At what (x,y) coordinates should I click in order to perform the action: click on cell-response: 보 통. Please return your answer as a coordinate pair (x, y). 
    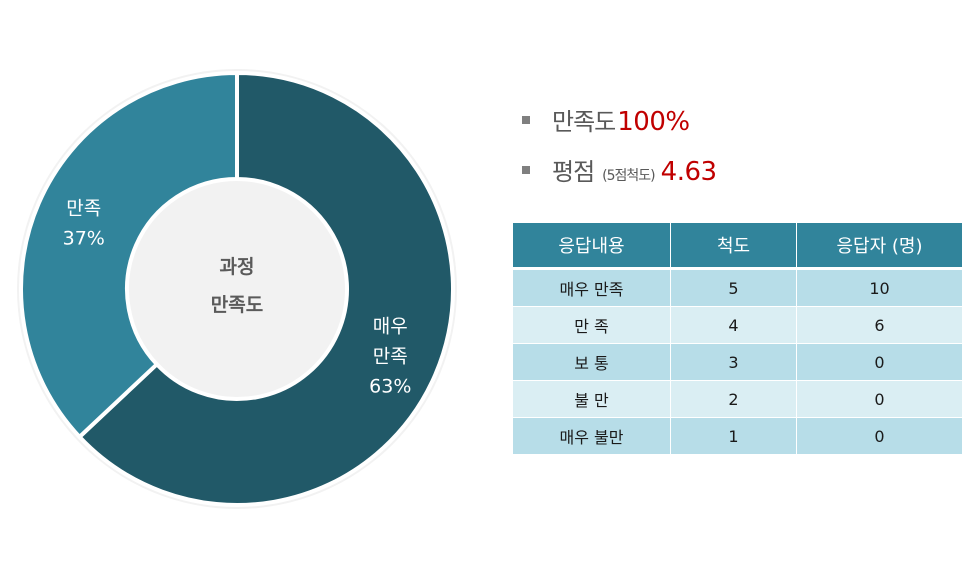
    Looking at the image, I should click on (591, 362).